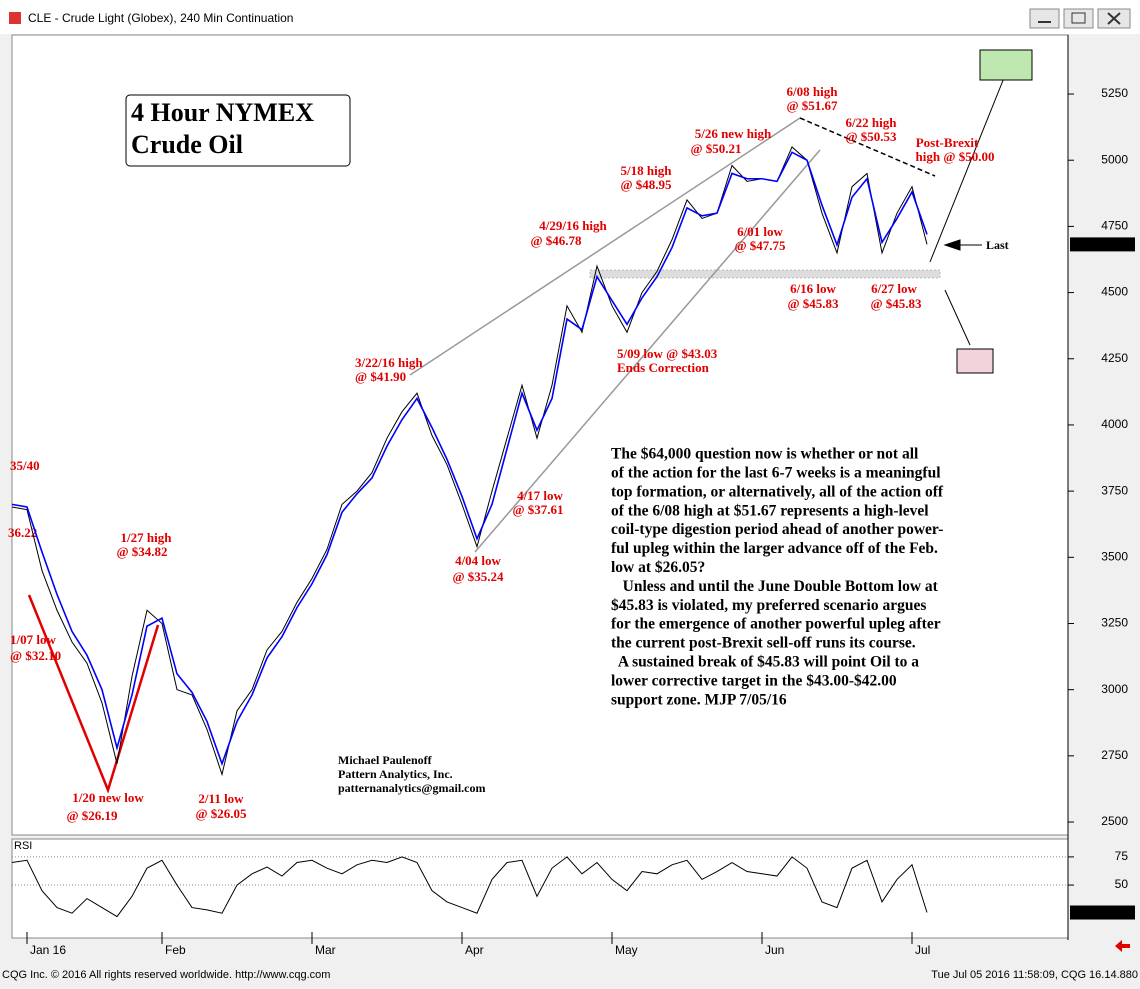 Image resolution: width=1140 pixels, height=989 pixels. I want to click on rsi-title: RSI, so click(23, 846).